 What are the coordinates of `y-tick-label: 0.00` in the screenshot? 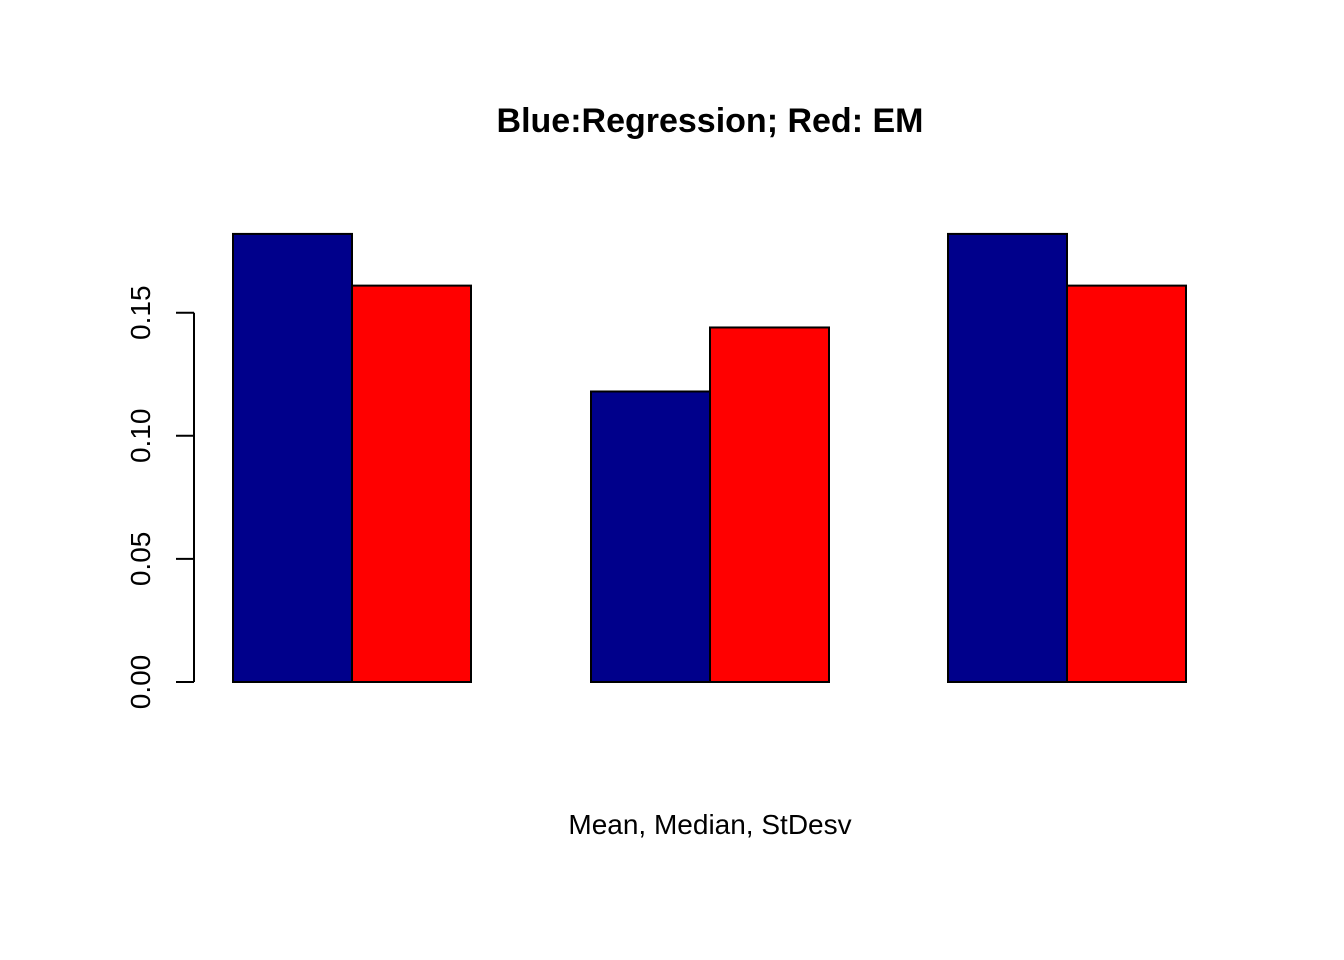 It's located at (140, 682).